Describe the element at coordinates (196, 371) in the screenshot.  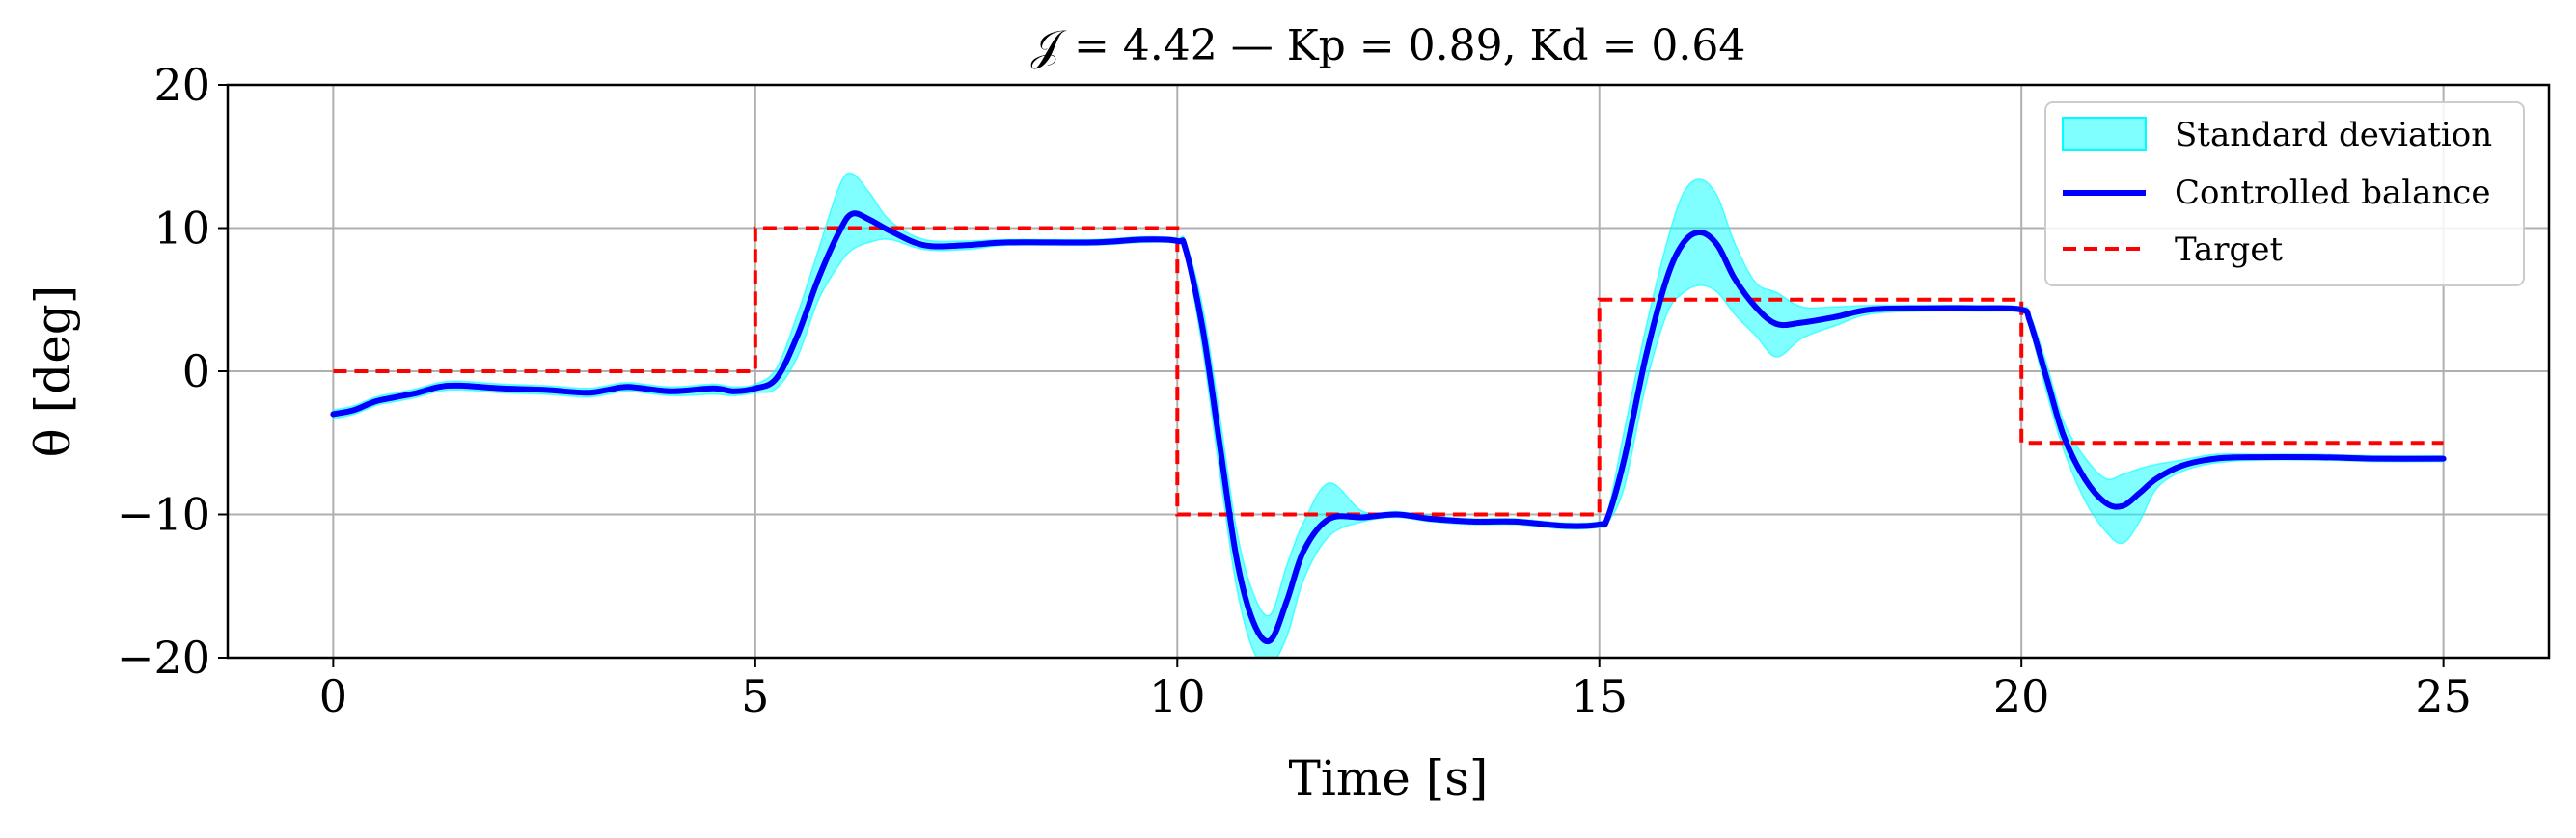
I see `y-tick-label: 0` at that location.